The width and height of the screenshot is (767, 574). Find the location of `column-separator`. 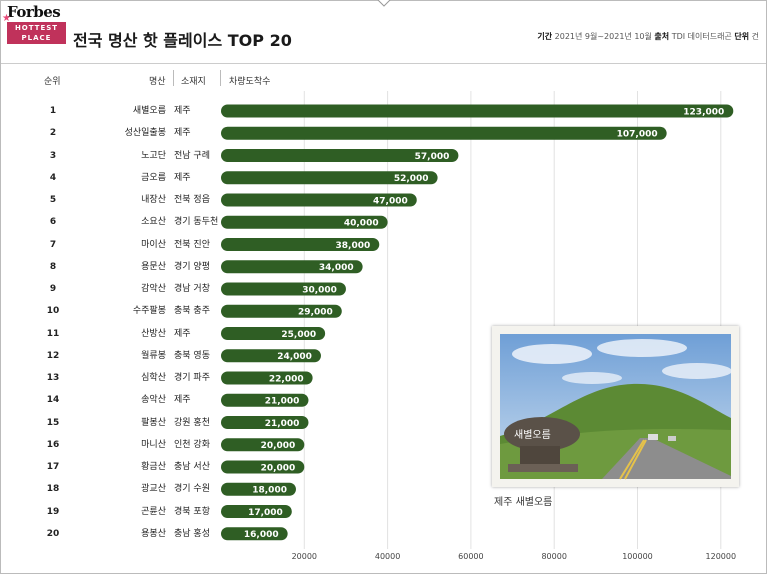

column-separator is located at coordinates (173, 78).